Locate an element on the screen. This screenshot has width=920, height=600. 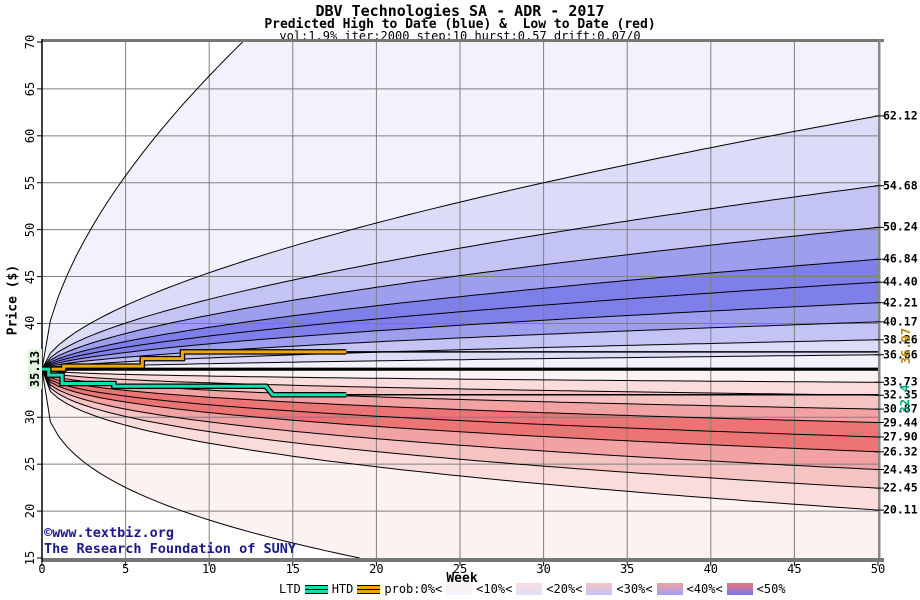
ltd-final-value-label: 32.4 is located at coordinates (905, 399).